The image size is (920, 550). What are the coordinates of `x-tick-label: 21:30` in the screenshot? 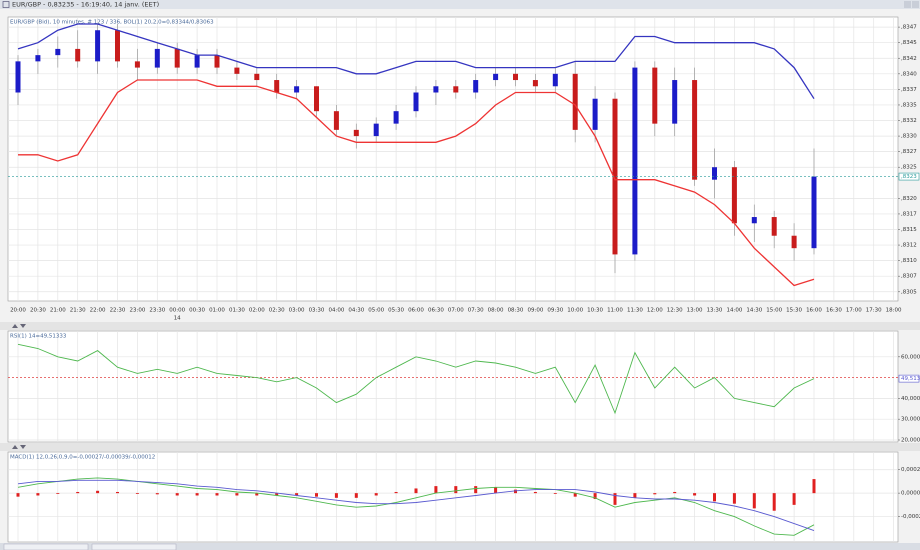 It's located at (78, 311).